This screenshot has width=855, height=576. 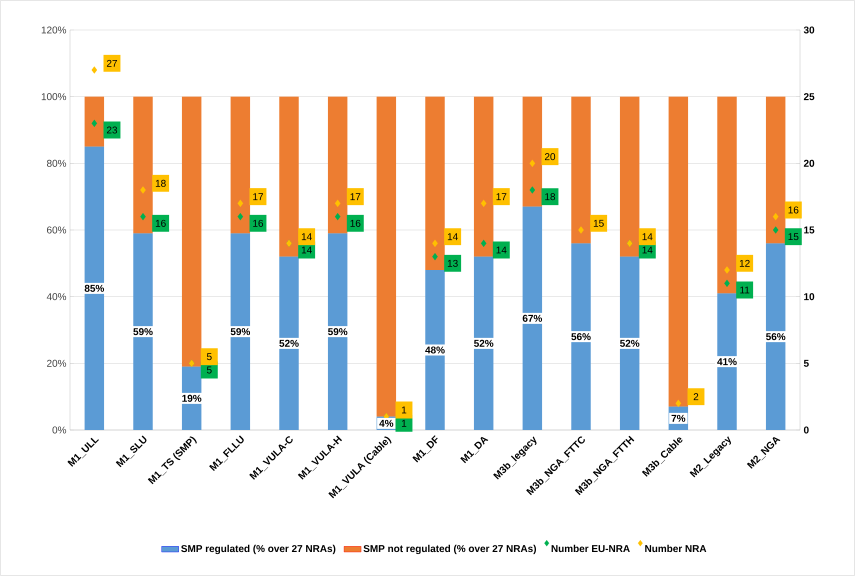 I want to click on legend-label: Number EU-NRA, so click(x=591, y=548).